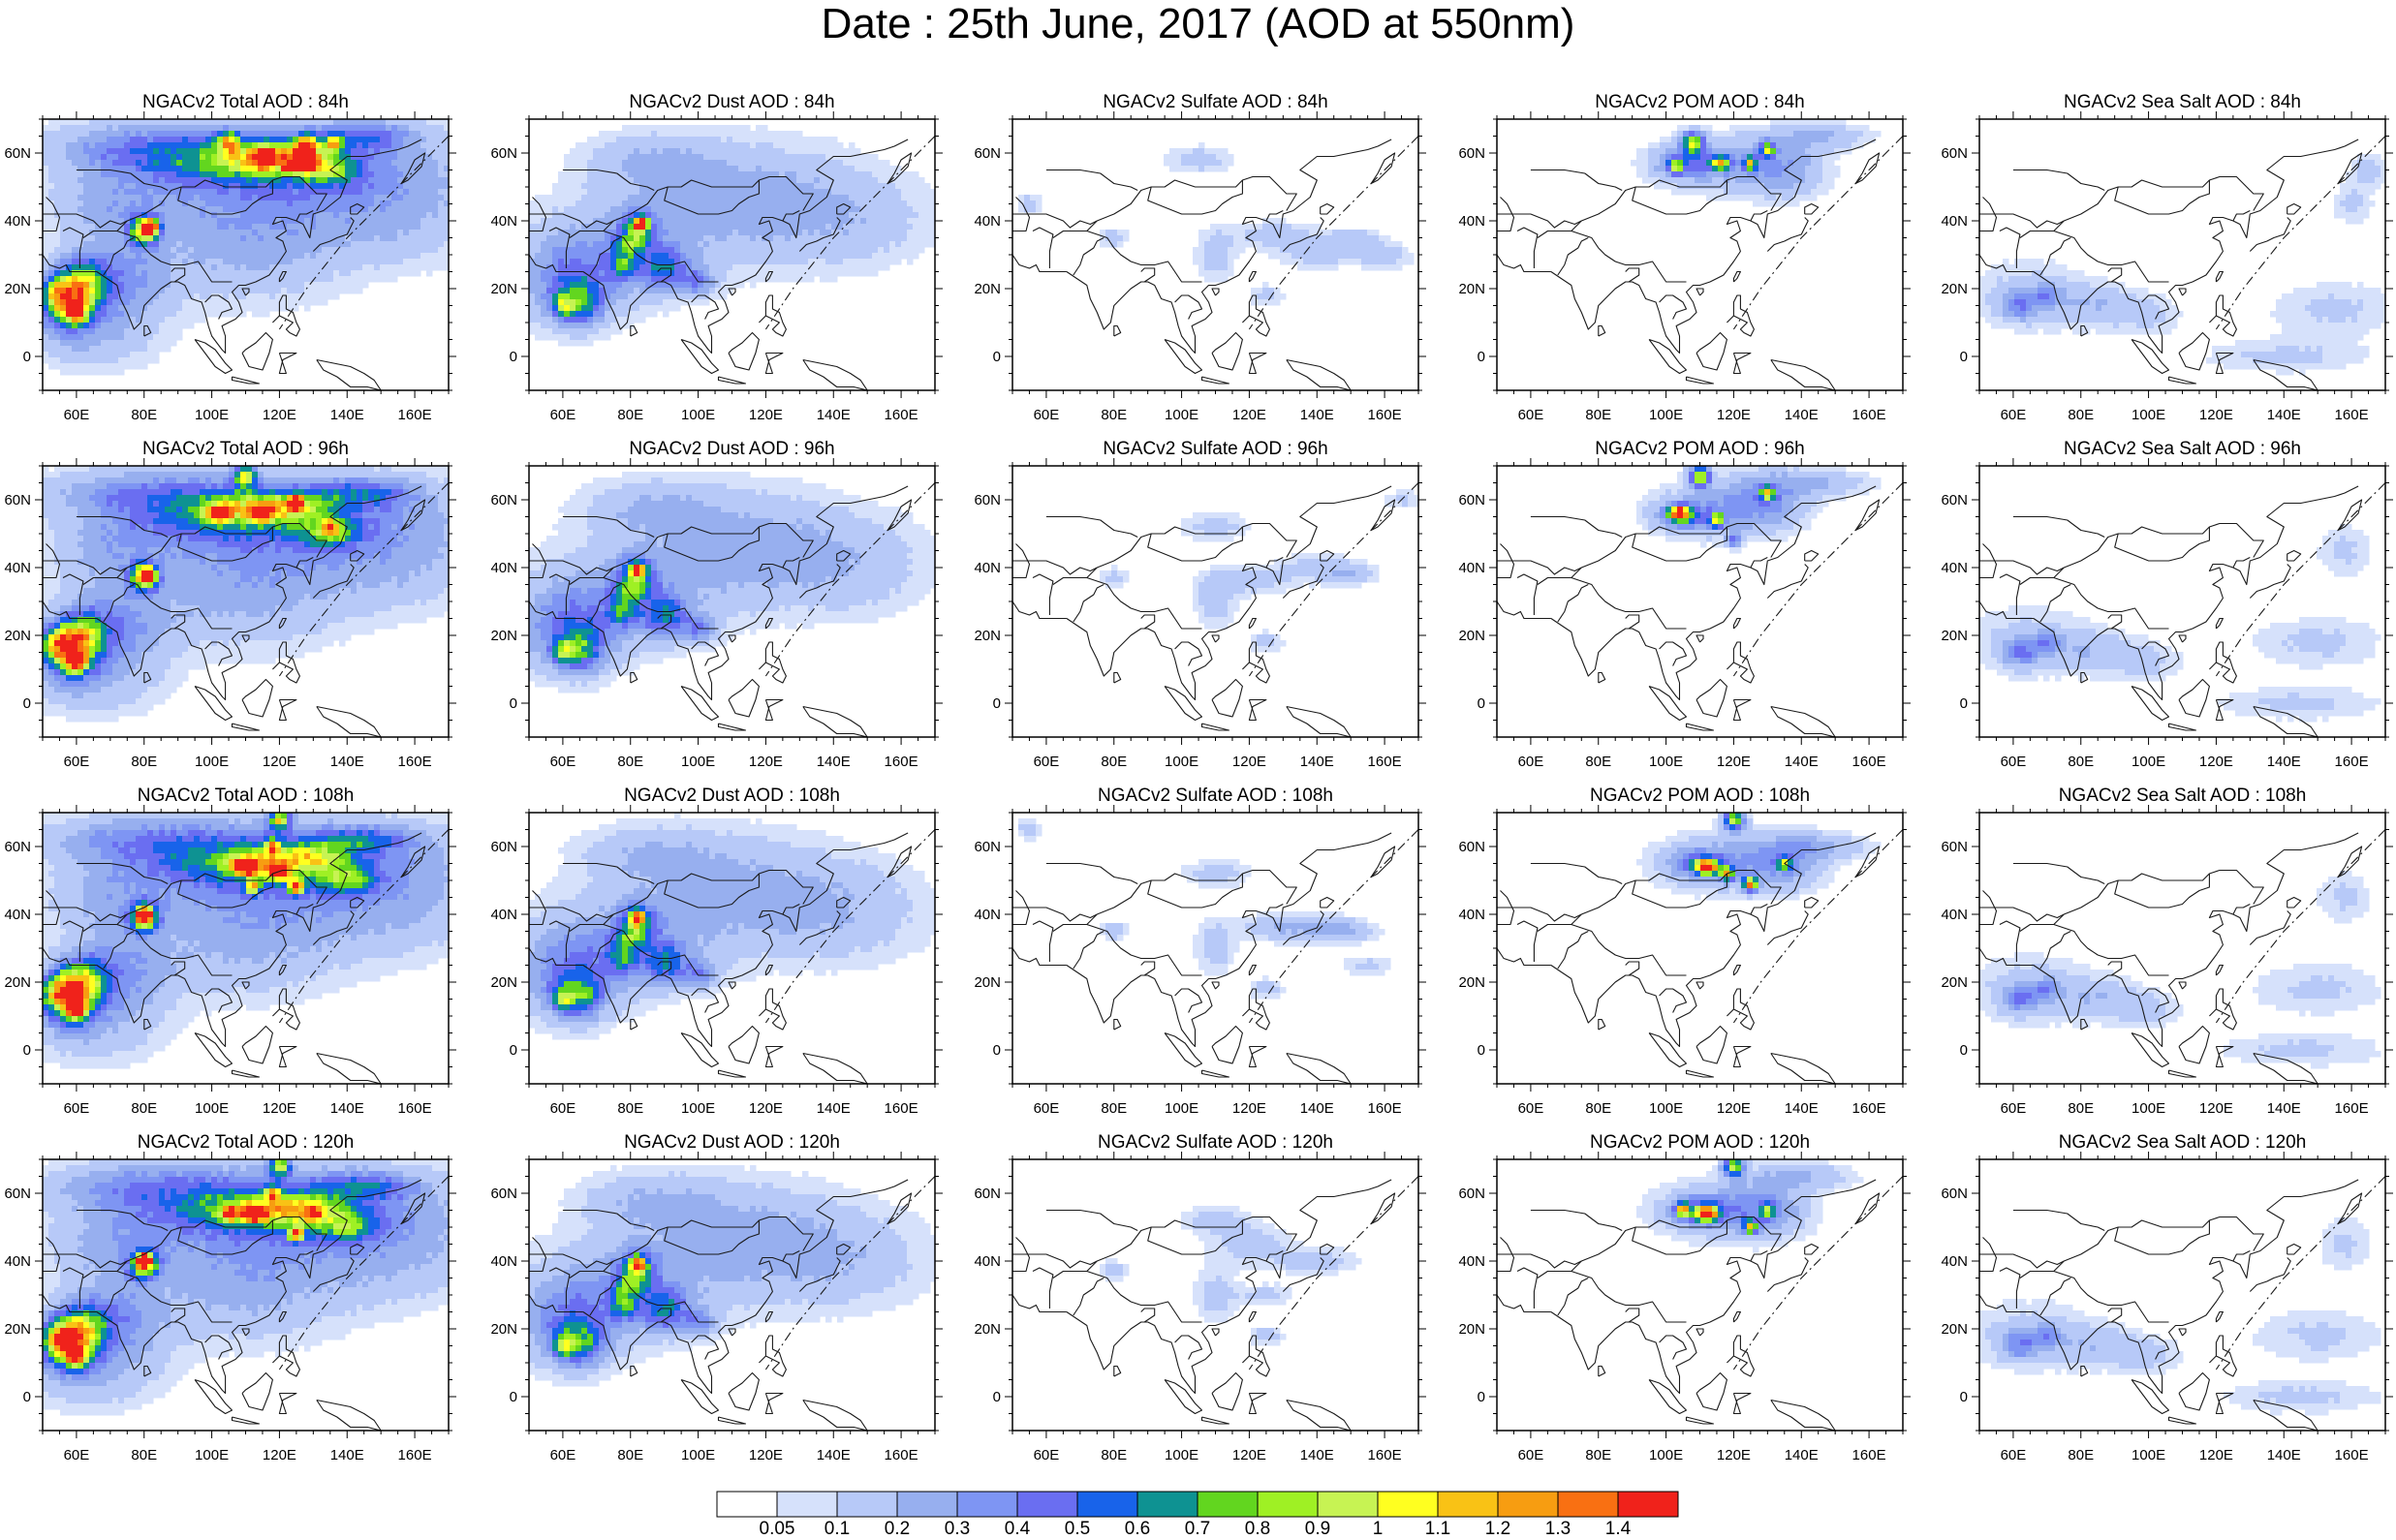 Image resolution: width=2396 pixels, height=1540 pixels. Describe the element at coordinates (1618, 1529) in the screenshot. I see `colorbar-label: 1.4` at that location.